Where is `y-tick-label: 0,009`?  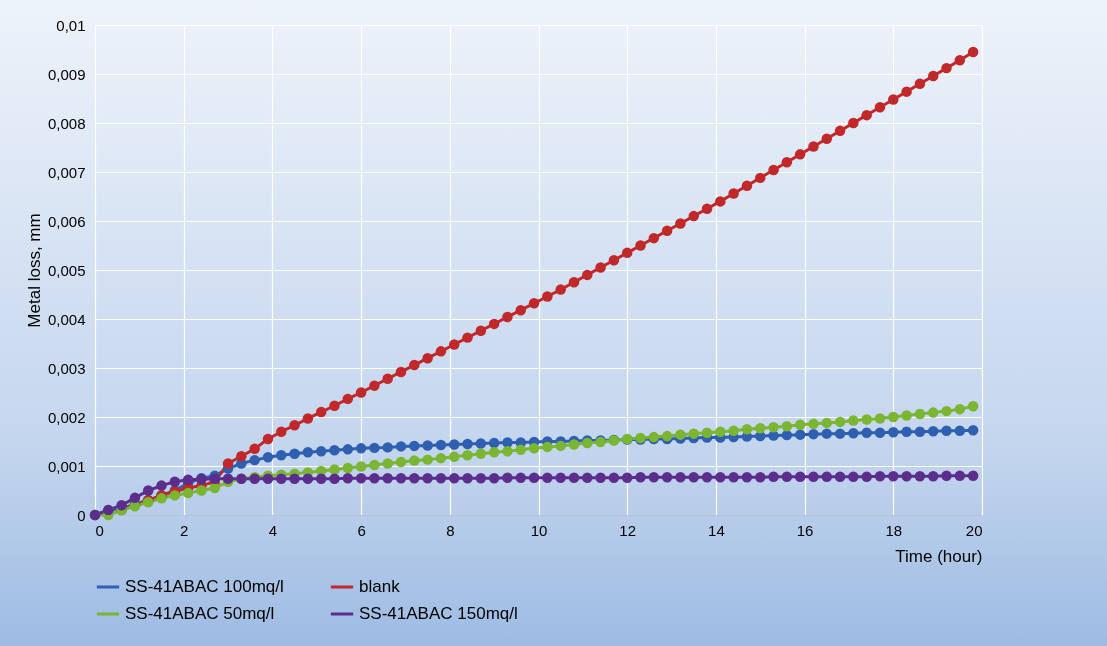
y-tick-label: 0,009 is located at coordinates (66, 74).